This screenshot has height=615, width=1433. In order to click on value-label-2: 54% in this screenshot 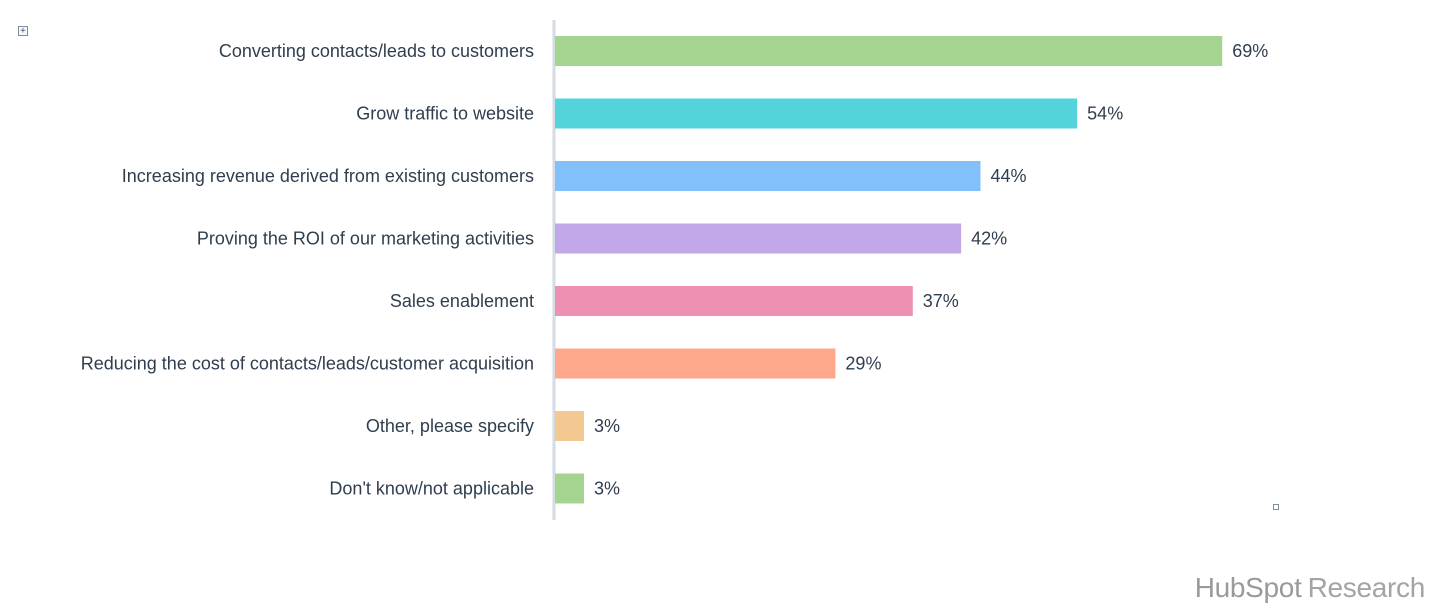, I will do `click(1105, 114)`.